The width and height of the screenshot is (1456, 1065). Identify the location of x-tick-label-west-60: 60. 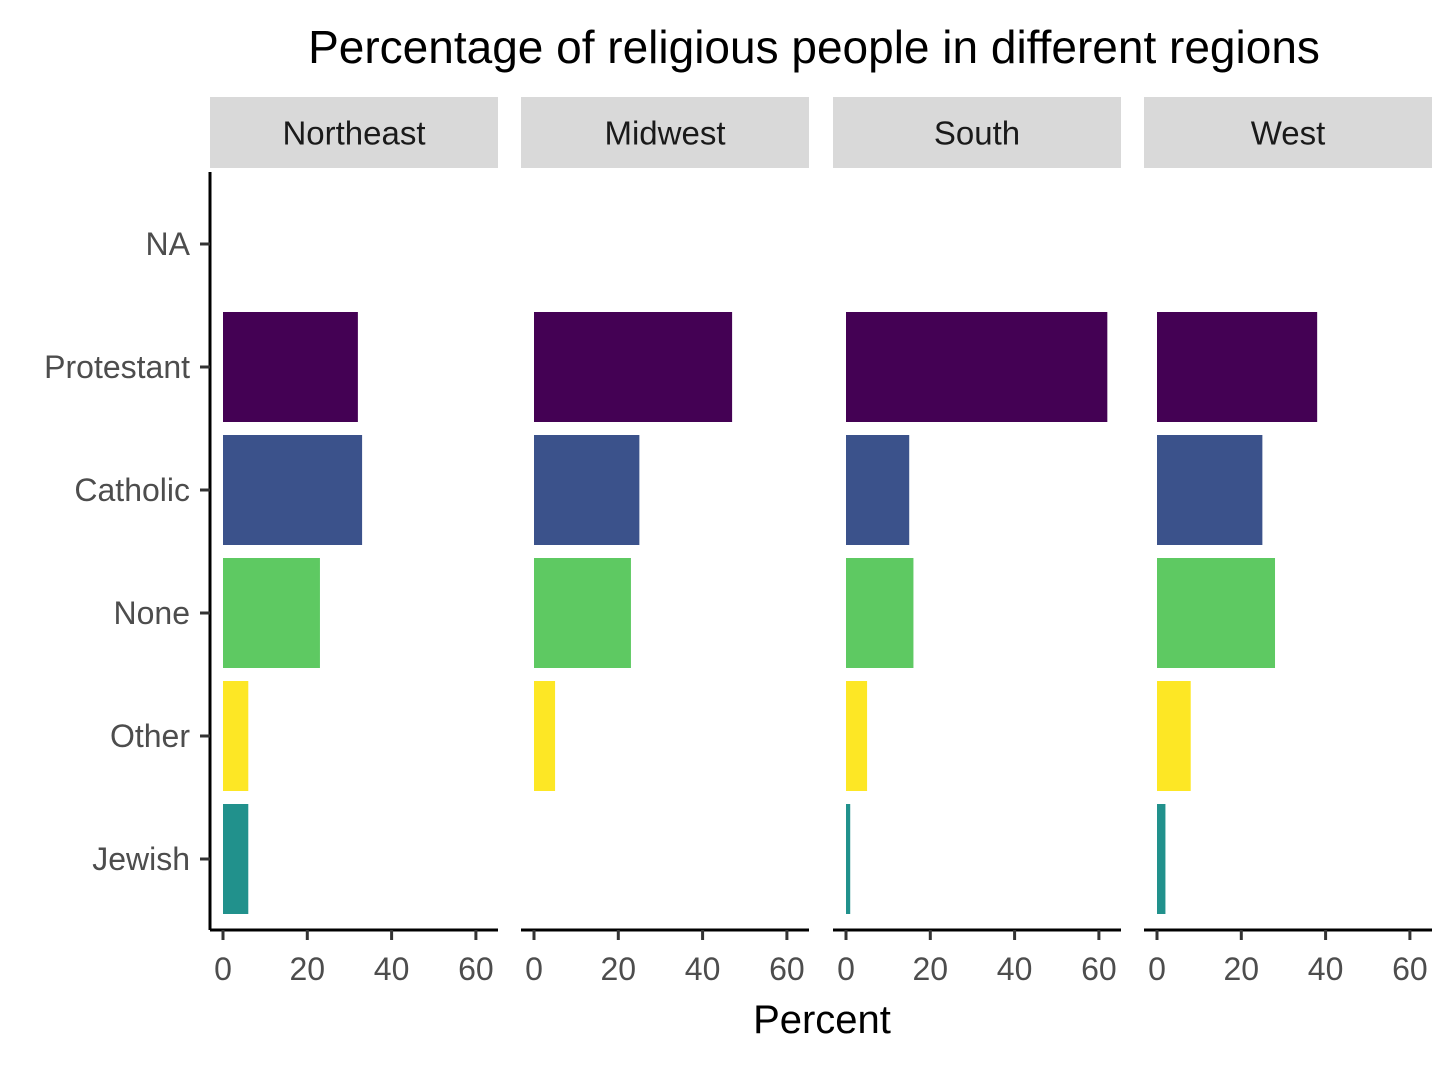
(1410, 969).